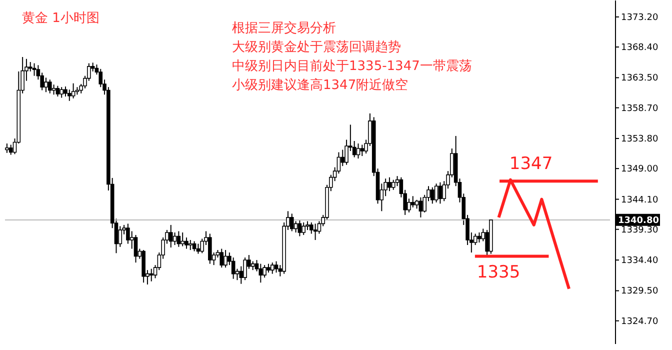  What do you see at coordinates (639, 79) in the screenshot?
I see `y-tick-label: 1363.50` at bounding box center [639, 79].